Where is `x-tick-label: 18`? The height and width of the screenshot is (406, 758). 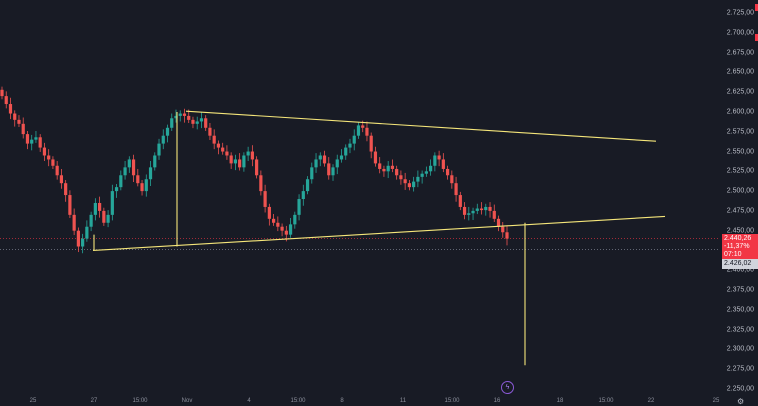 x-tick-label: 18 is located at coordinates (560, 401).